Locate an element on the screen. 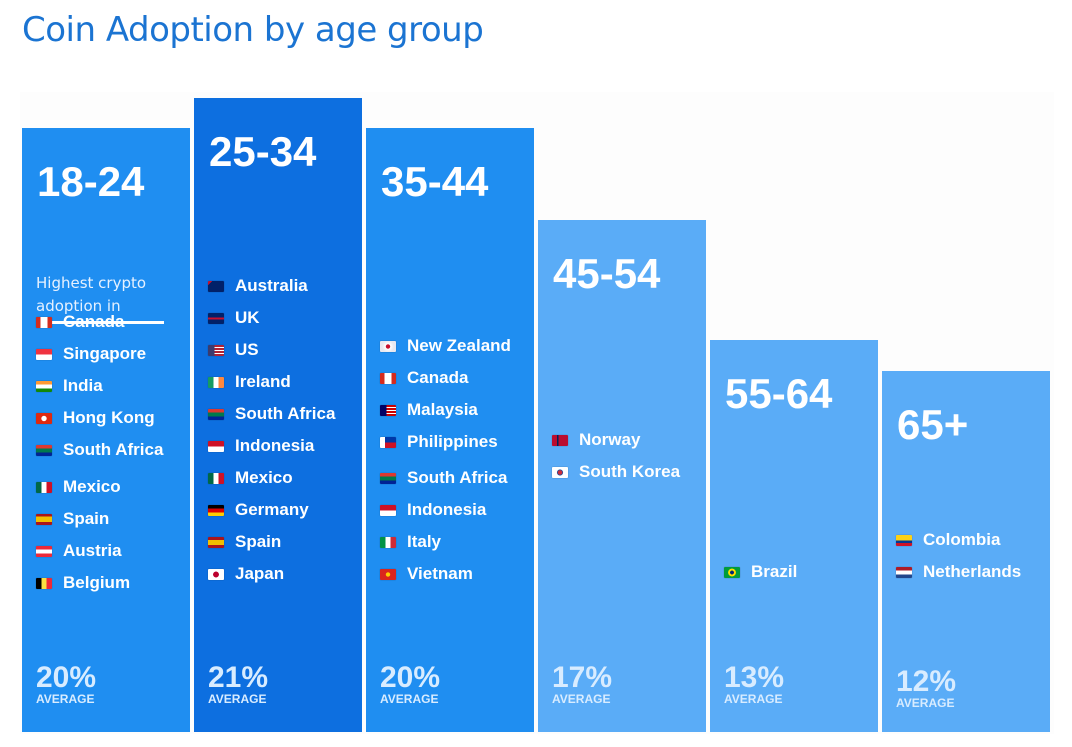 This screenshot has height=747, width=1072. intro-text-line: adoption in is located at coordinates (78, 306).